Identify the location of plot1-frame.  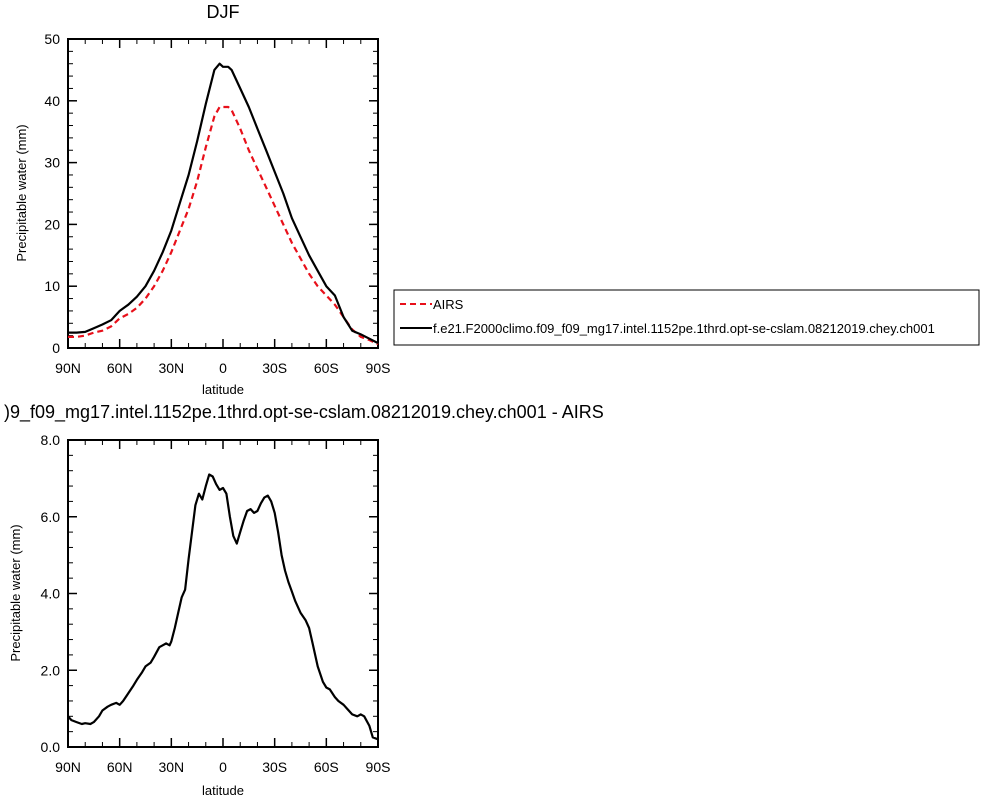
(223, 193).